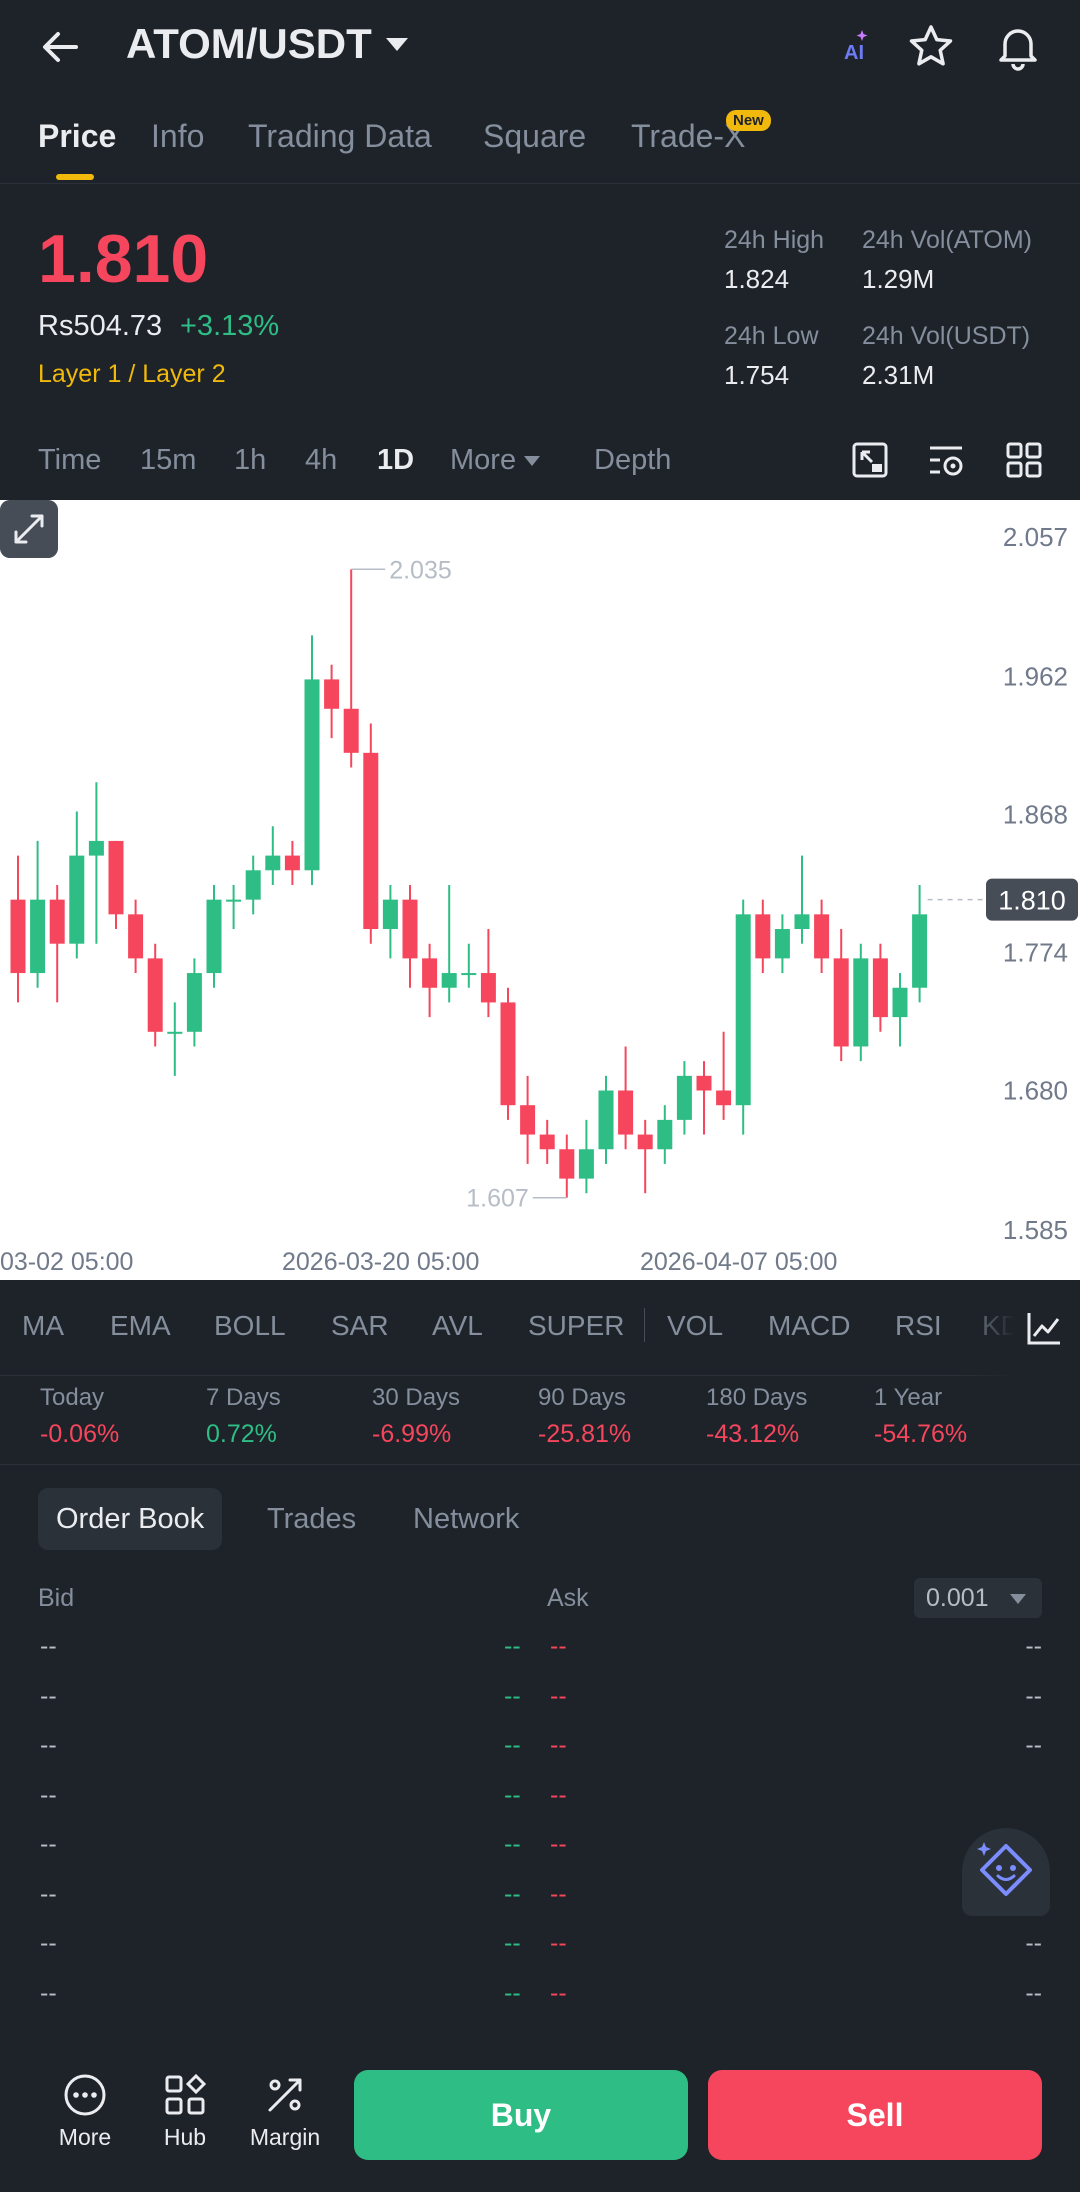  Describe the element at coordinates (1044, 1328) in the screenshot. I see `indicator-chart-icon` at that location.